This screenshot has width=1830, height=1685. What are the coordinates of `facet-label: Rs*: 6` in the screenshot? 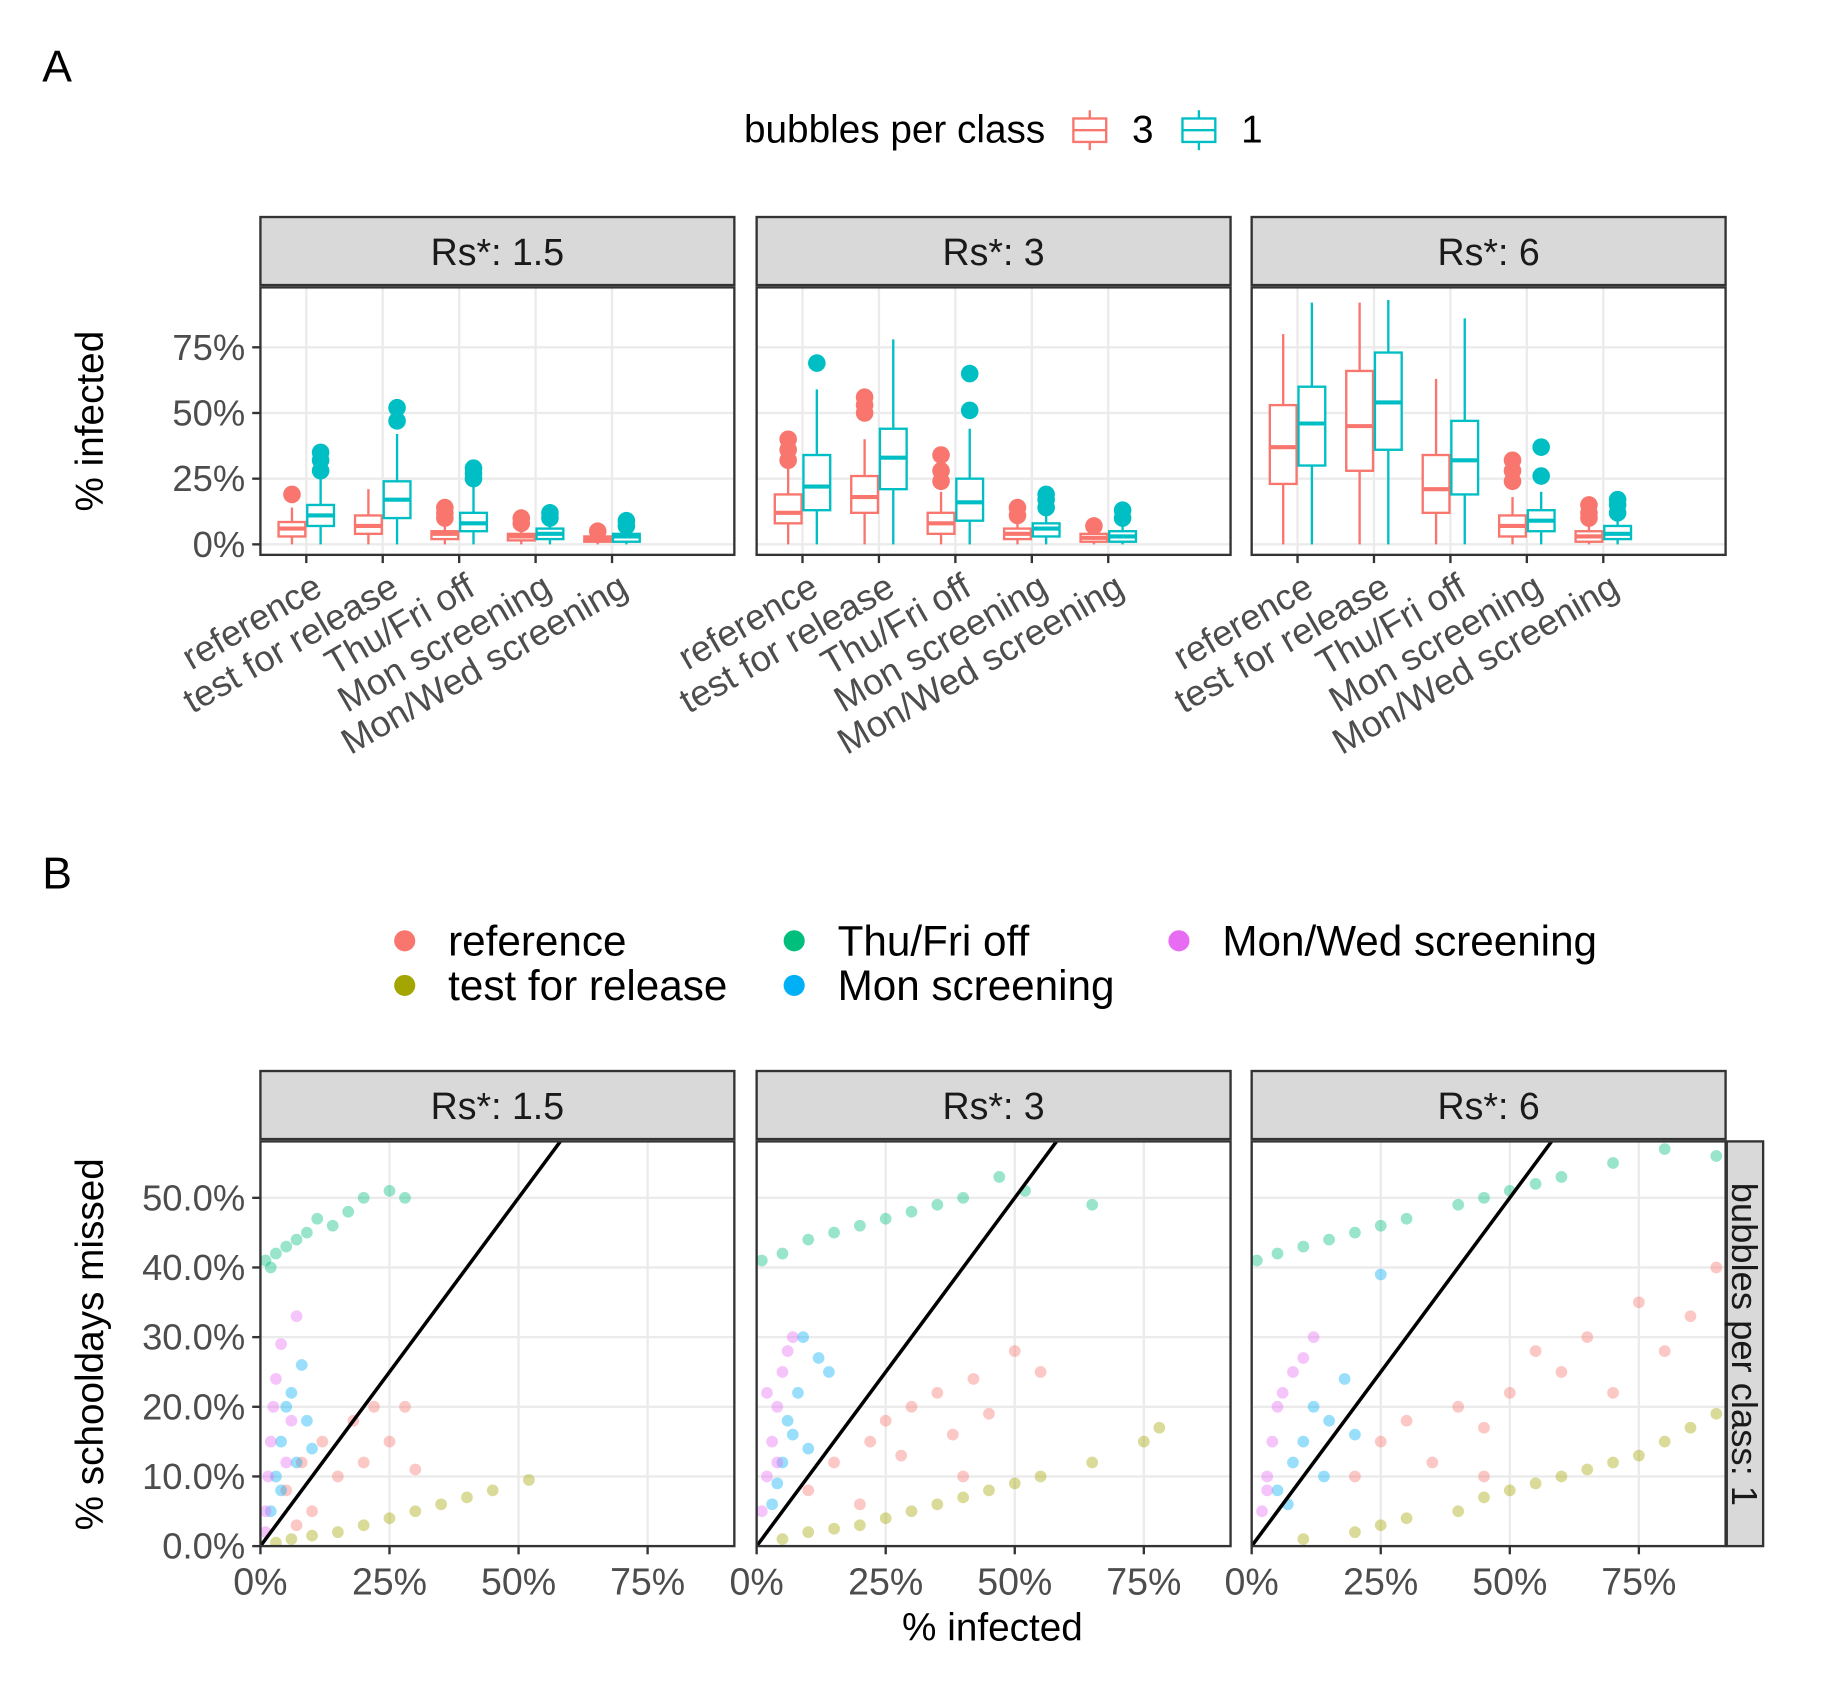 It's located at (1489, 252).